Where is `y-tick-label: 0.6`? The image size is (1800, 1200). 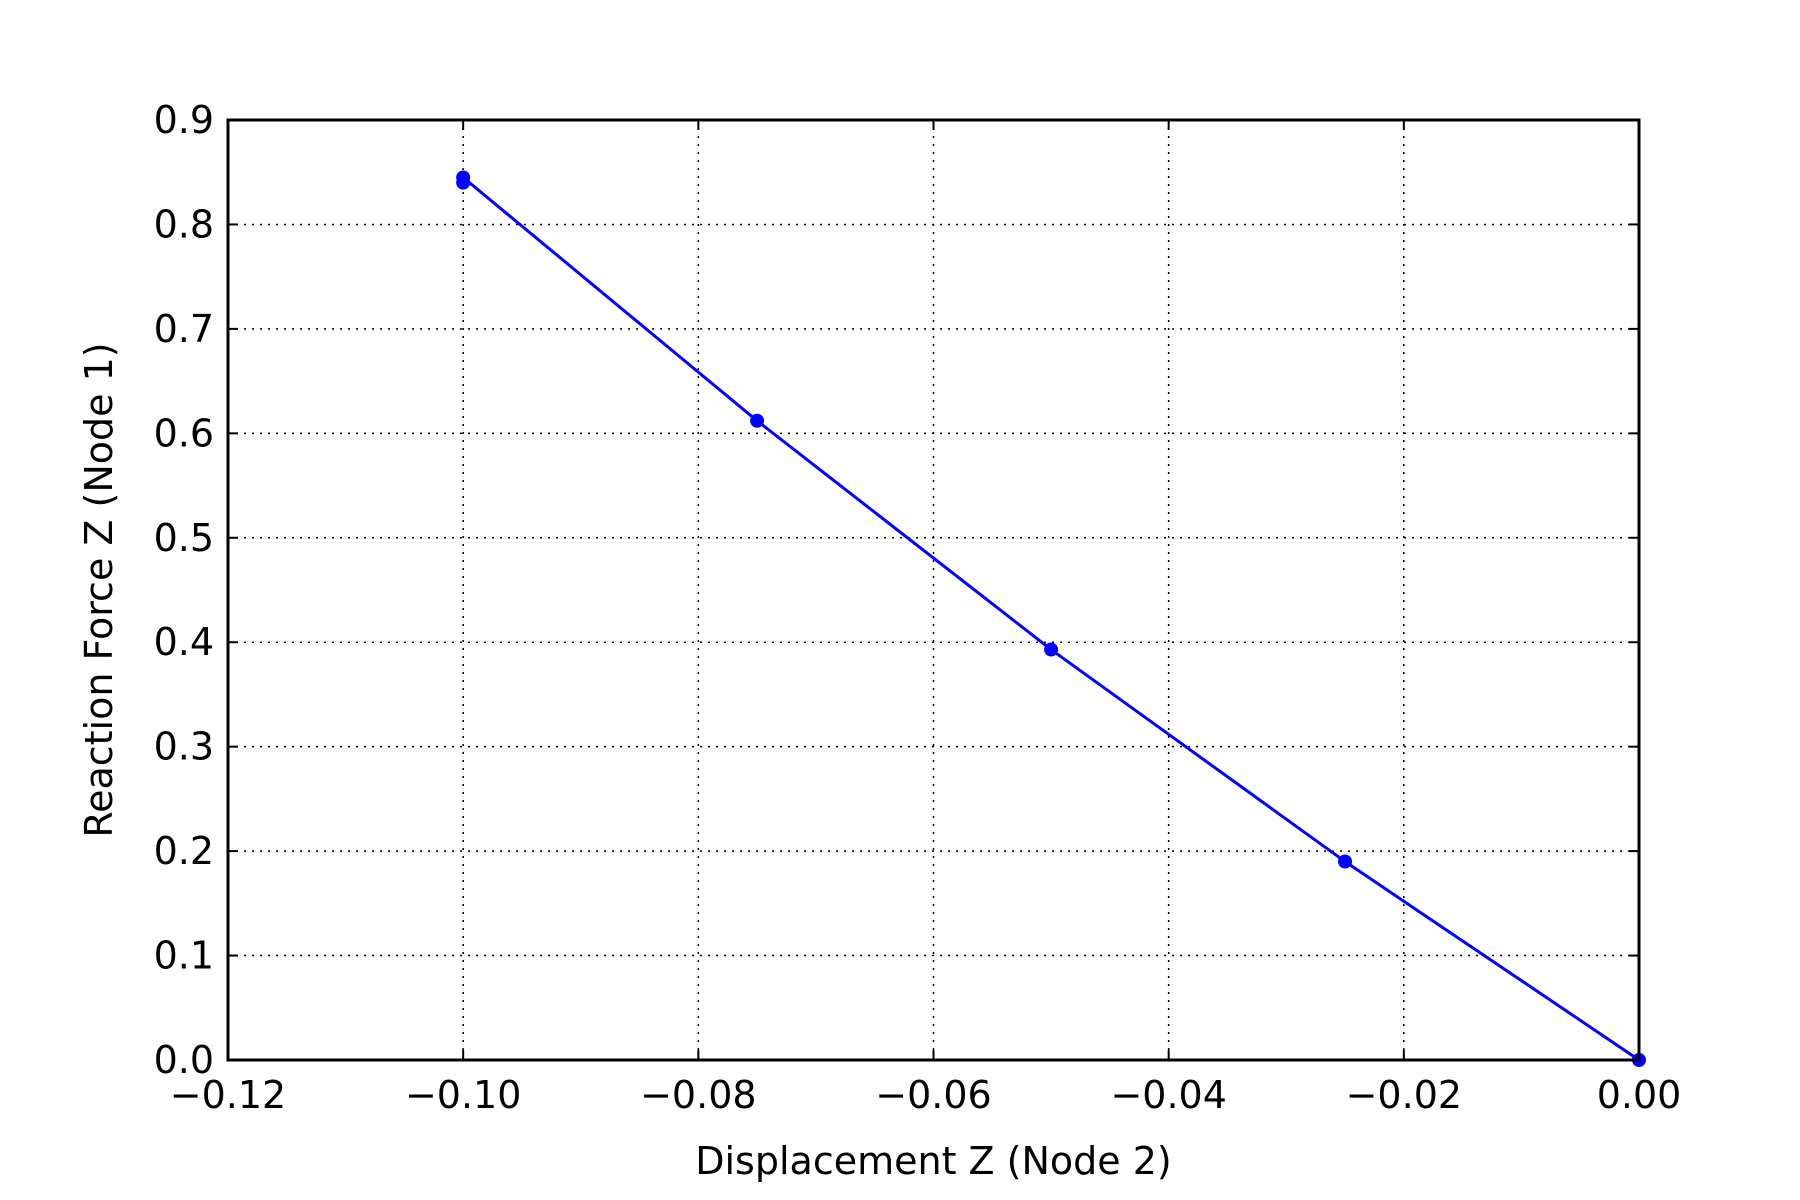
y-tick-label: 0.6 is located at coordinates (184, 433).